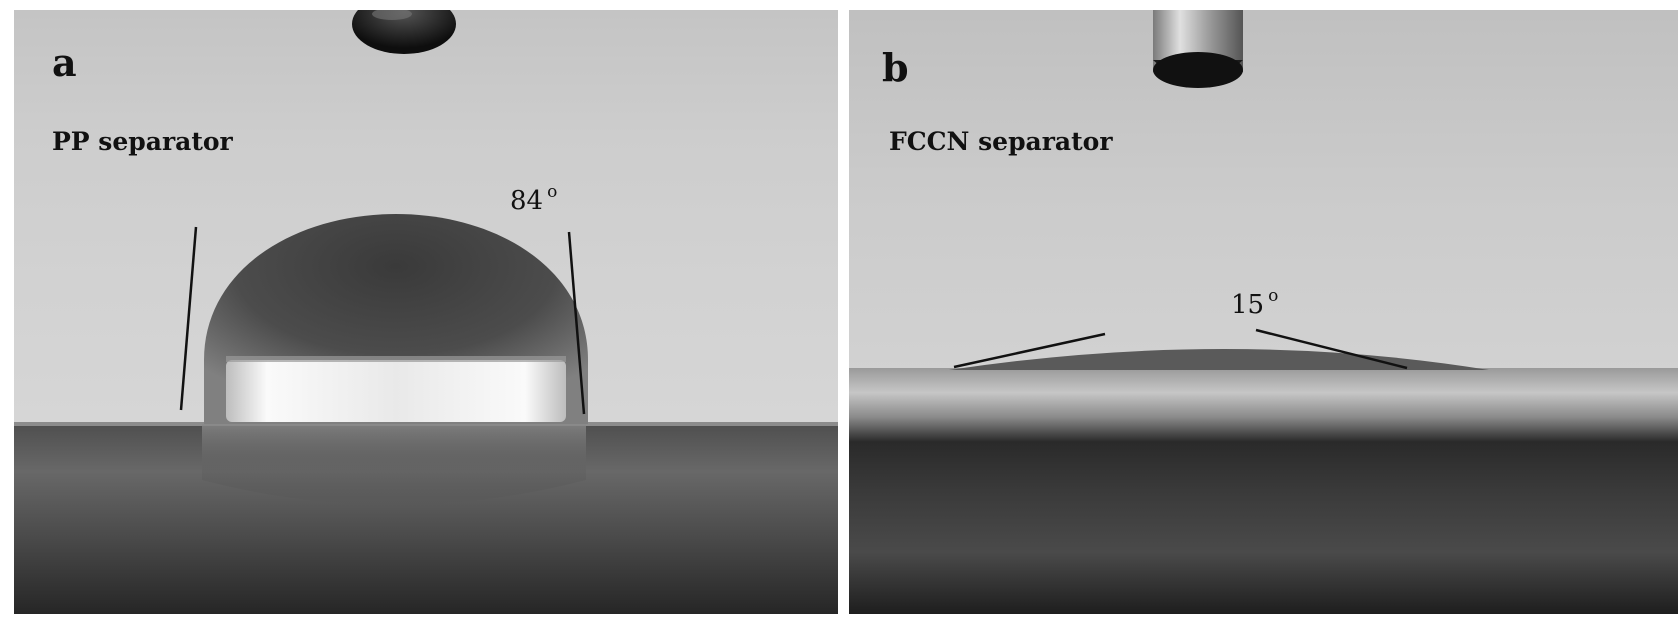 This screenshot has height=624, width=1678. What do you see at coordinates (1001, 141) in the screenshot?
I see `panel-caption: FCCN separator` at bounding box center [1001, 141].